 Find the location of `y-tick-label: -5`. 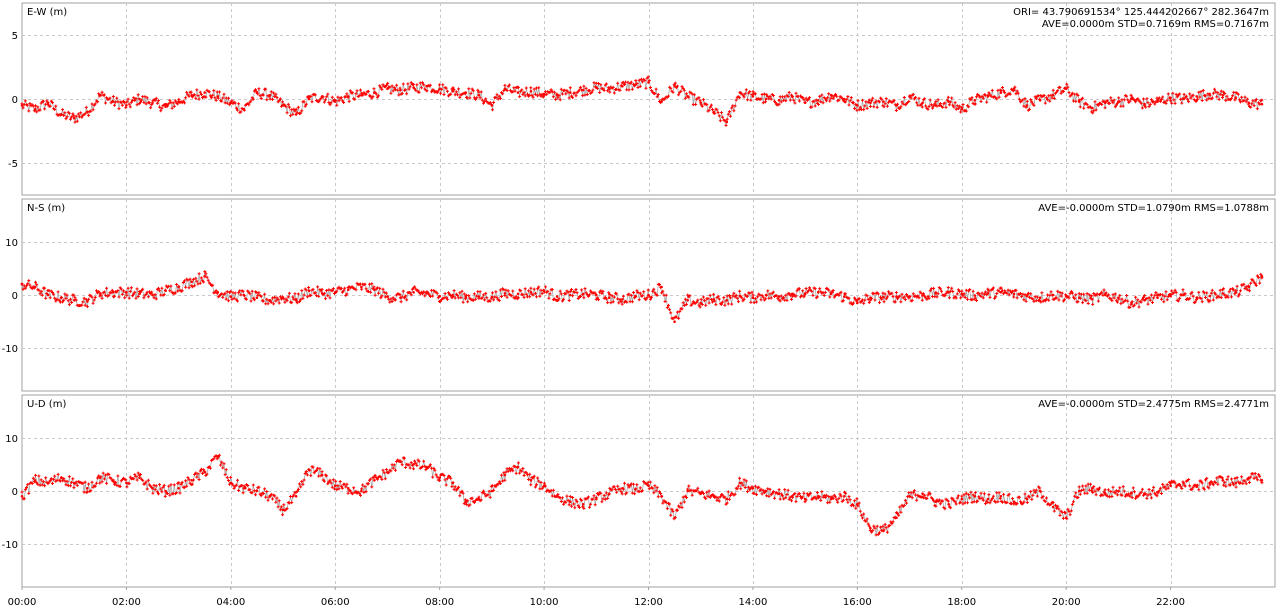

y-tick-label: -5 is located at coordinates (13, 164).